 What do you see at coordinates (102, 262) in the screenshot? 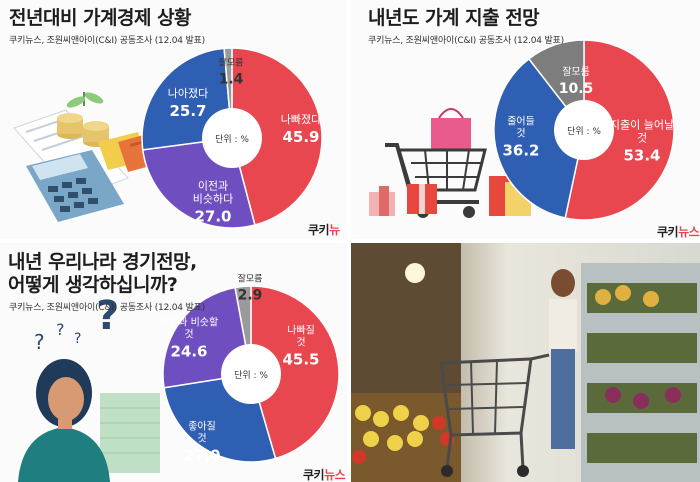
I see `panel-title-line1: 내년 우리나라 경기전망,` at bounding box center [102, 262].